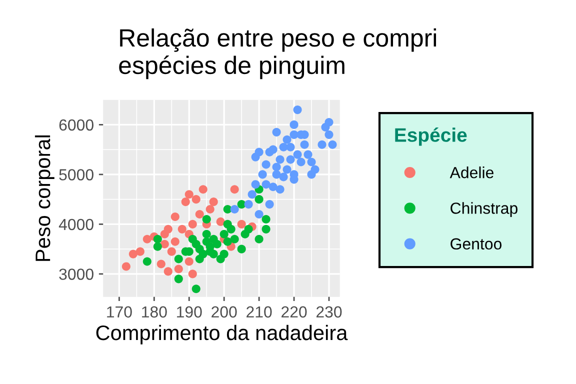 Image resolution: width=576 pixels, height=384 pixels. I want to click on y-axis-title: Peso corporal, so click(44, 198).